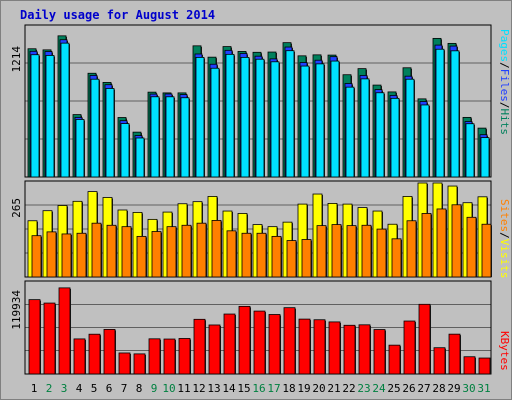 The image size is (512, 400). What do you see at coordinates (504, 45) in the screenshot?
I see `legend-pages: Pages` at bounding box center [504, 45].